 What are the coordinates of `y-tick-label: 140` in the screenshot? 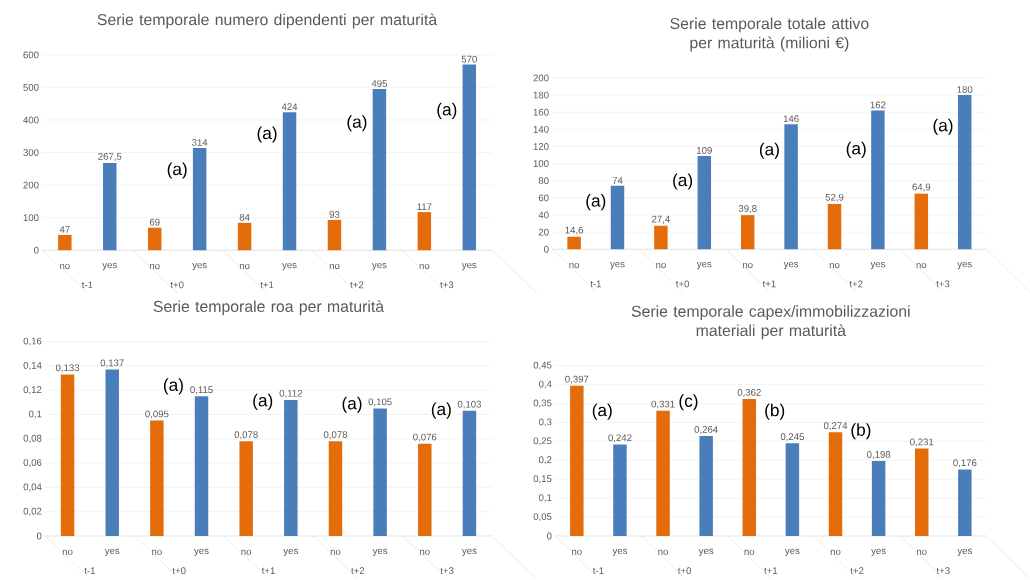 It's located at (541, 129).